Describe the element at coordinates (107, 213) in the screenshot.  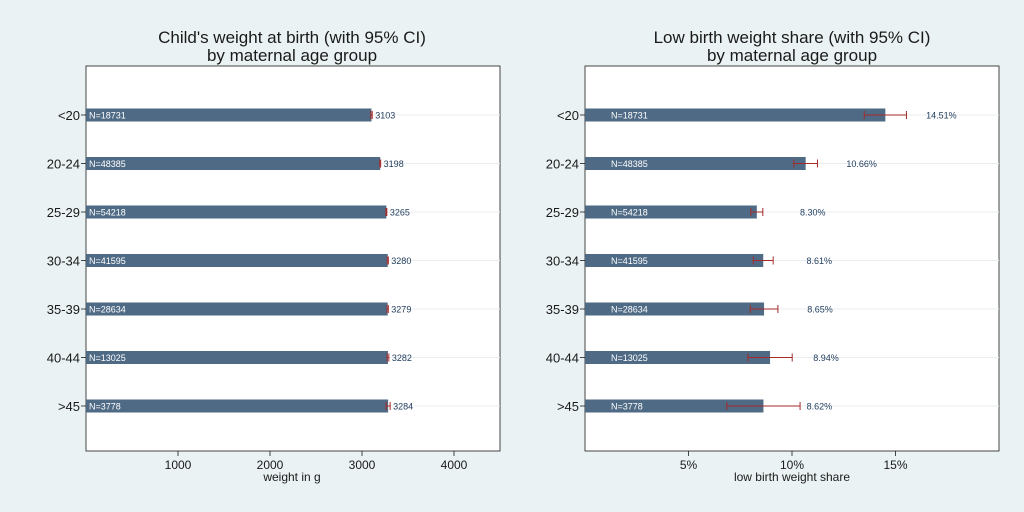
I see `weight-n-label: N=54218` at that location.